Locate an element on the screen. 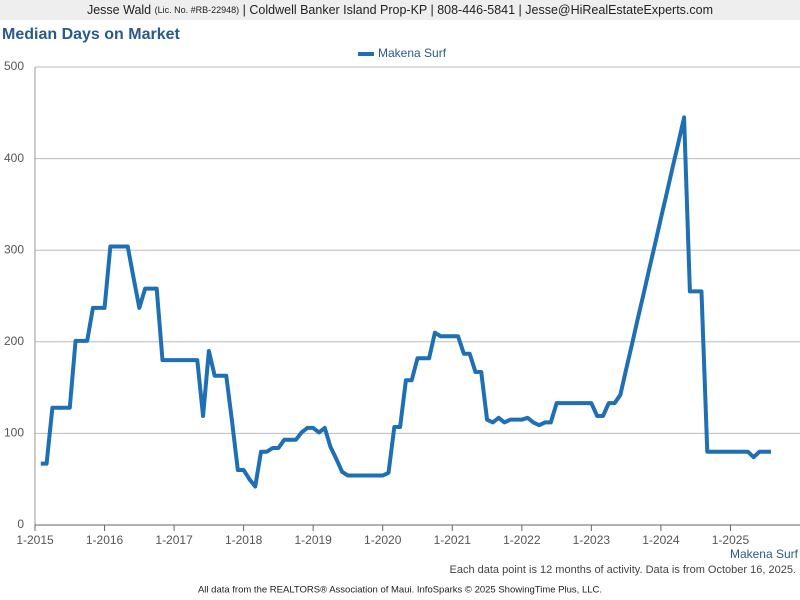 The height and width of the screenshot is (600, 800). header-band is located at coordinates (400, 10).